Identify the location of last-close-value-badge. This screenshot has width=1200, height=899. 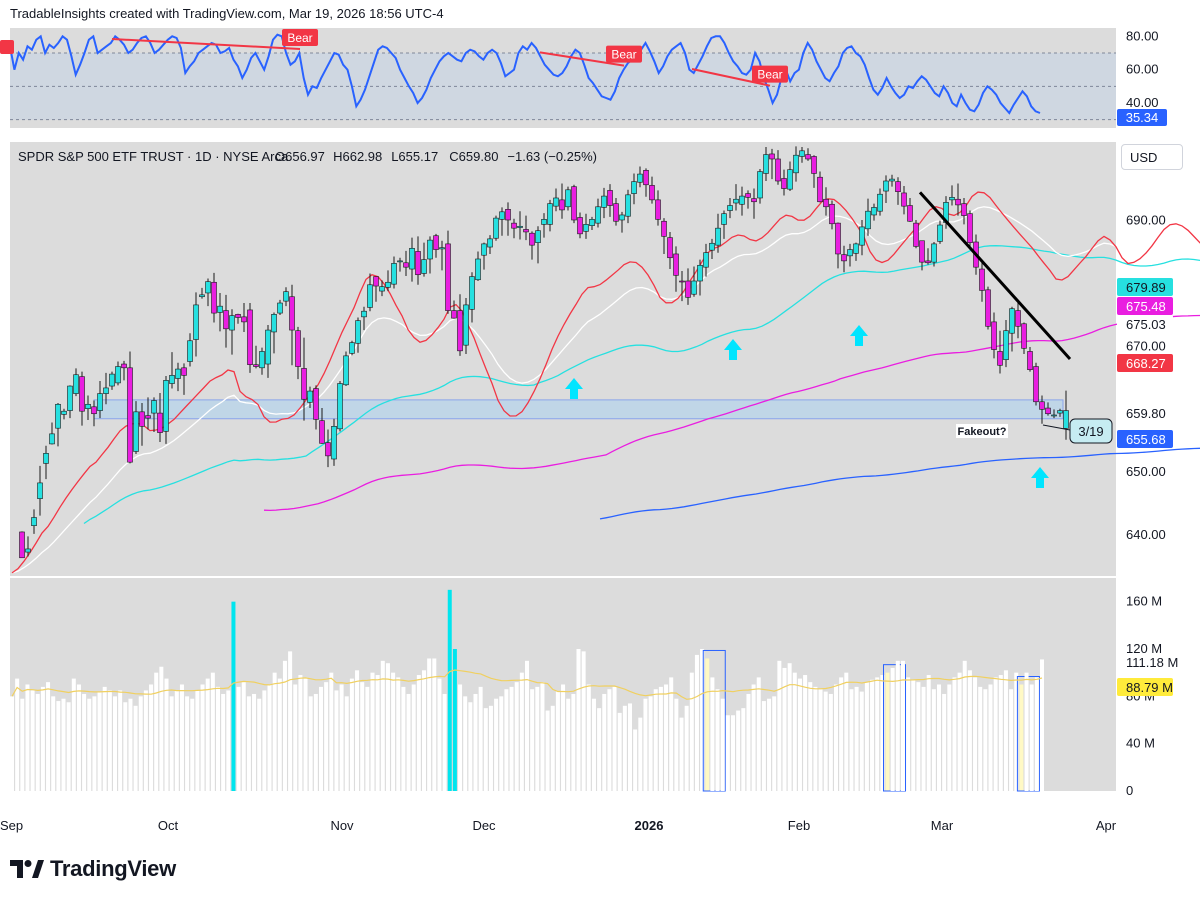
(1145, 413).